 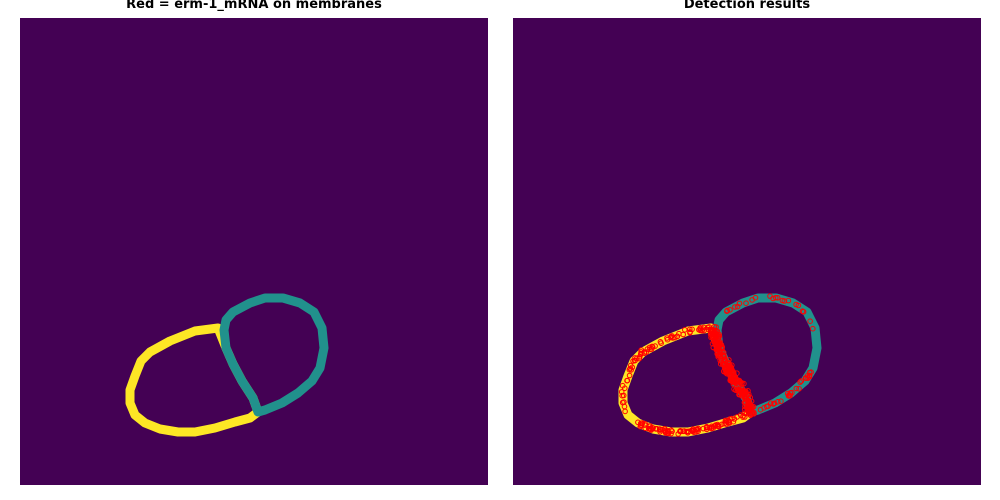 What do you see at coordinates (274, 355) in the screenshot?
I see `cell-b-outline` at bounding box center [274, 355].